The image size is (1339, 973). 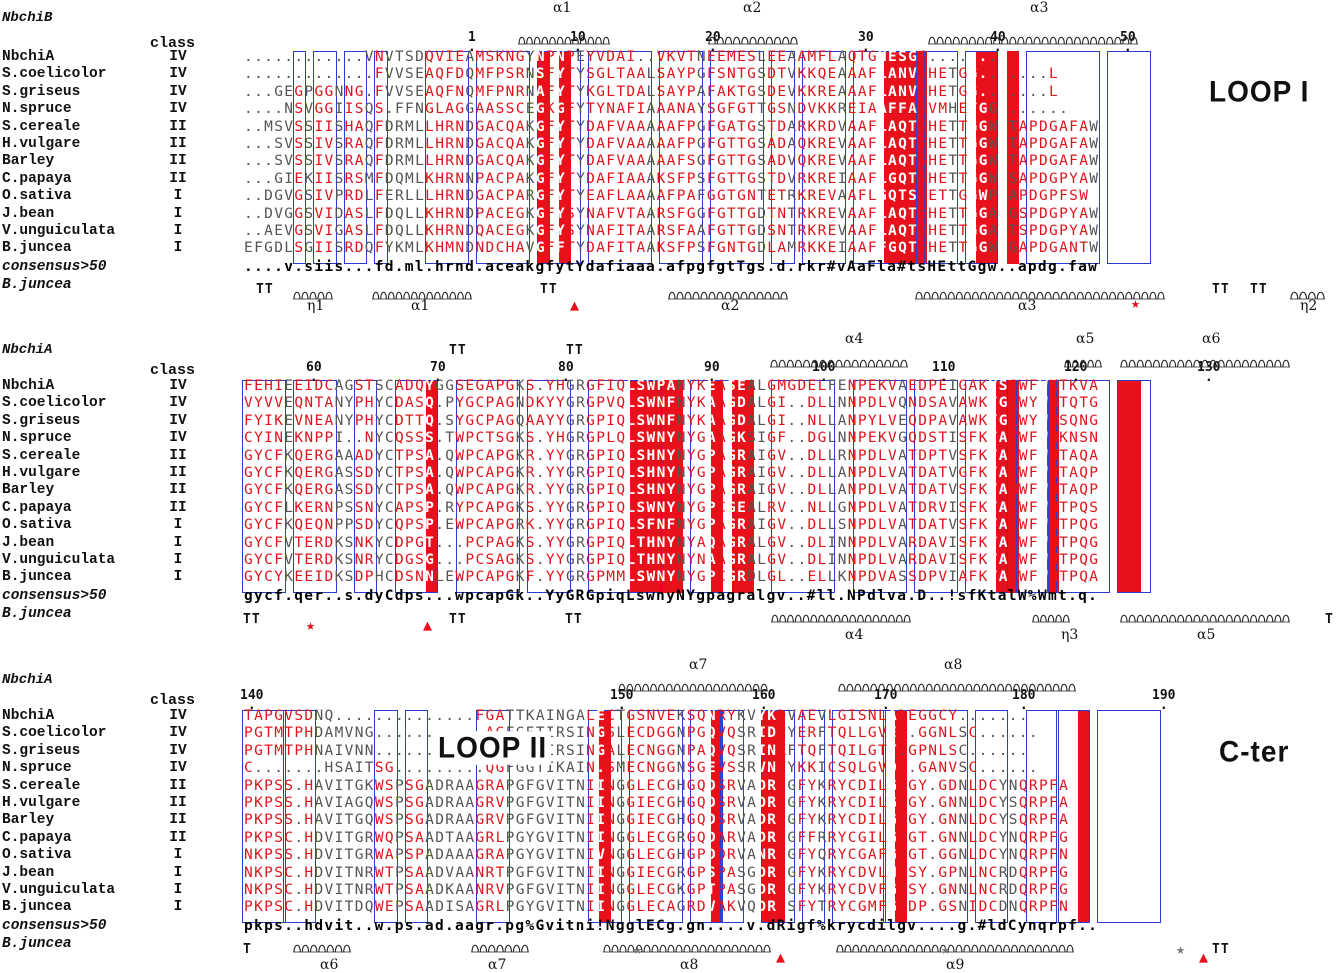 What do you see at coordinates (28, 542) in the screenshot?
I see `species-name: J.bean` at bounding box center [28, 542].